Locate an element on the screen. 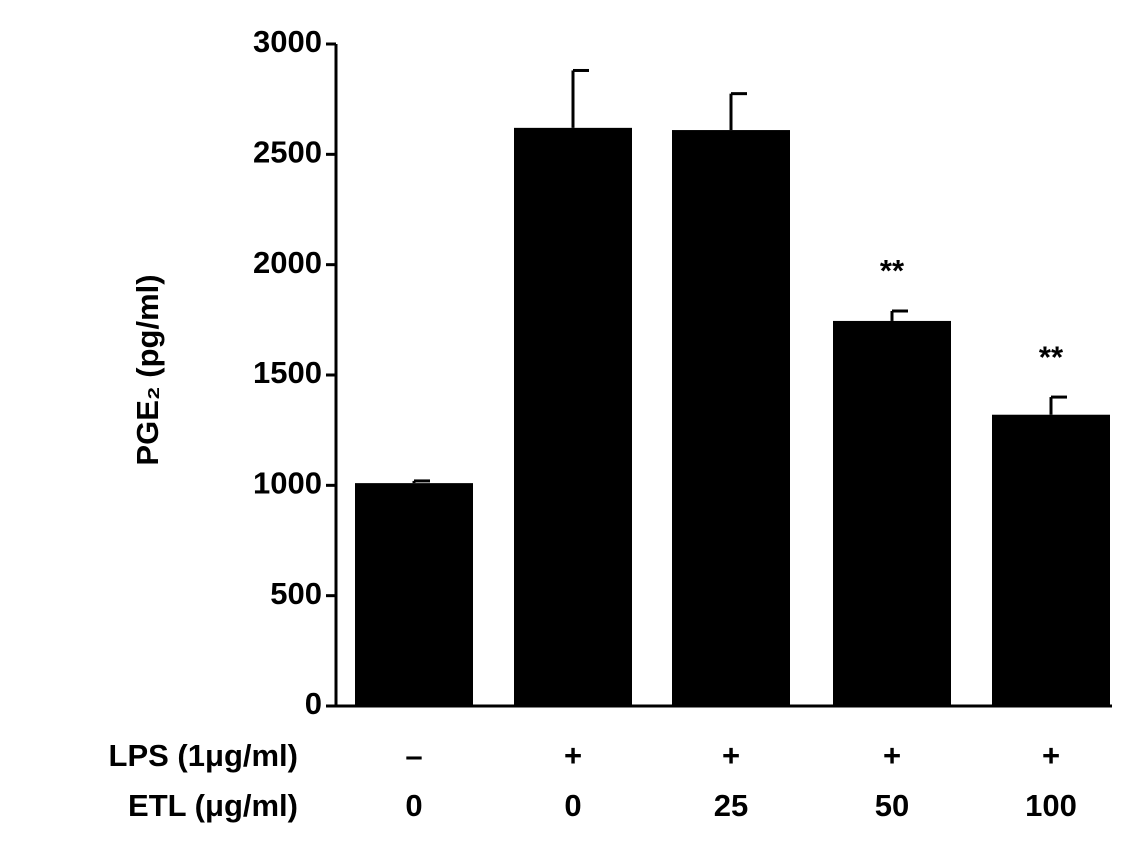  y-tick-label: 2000 is located at coordinates (287, 262).